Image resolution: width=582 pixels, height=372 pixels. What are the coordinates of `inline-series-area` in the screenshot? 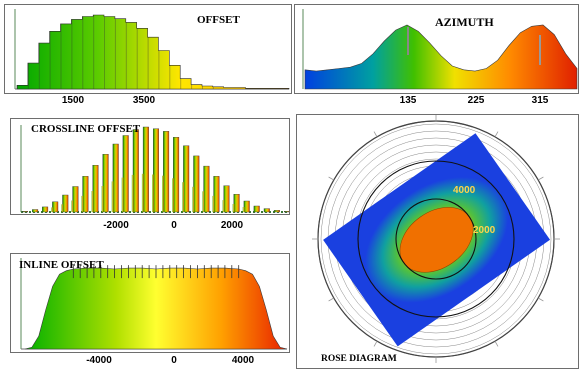 It's located at (156, 308).